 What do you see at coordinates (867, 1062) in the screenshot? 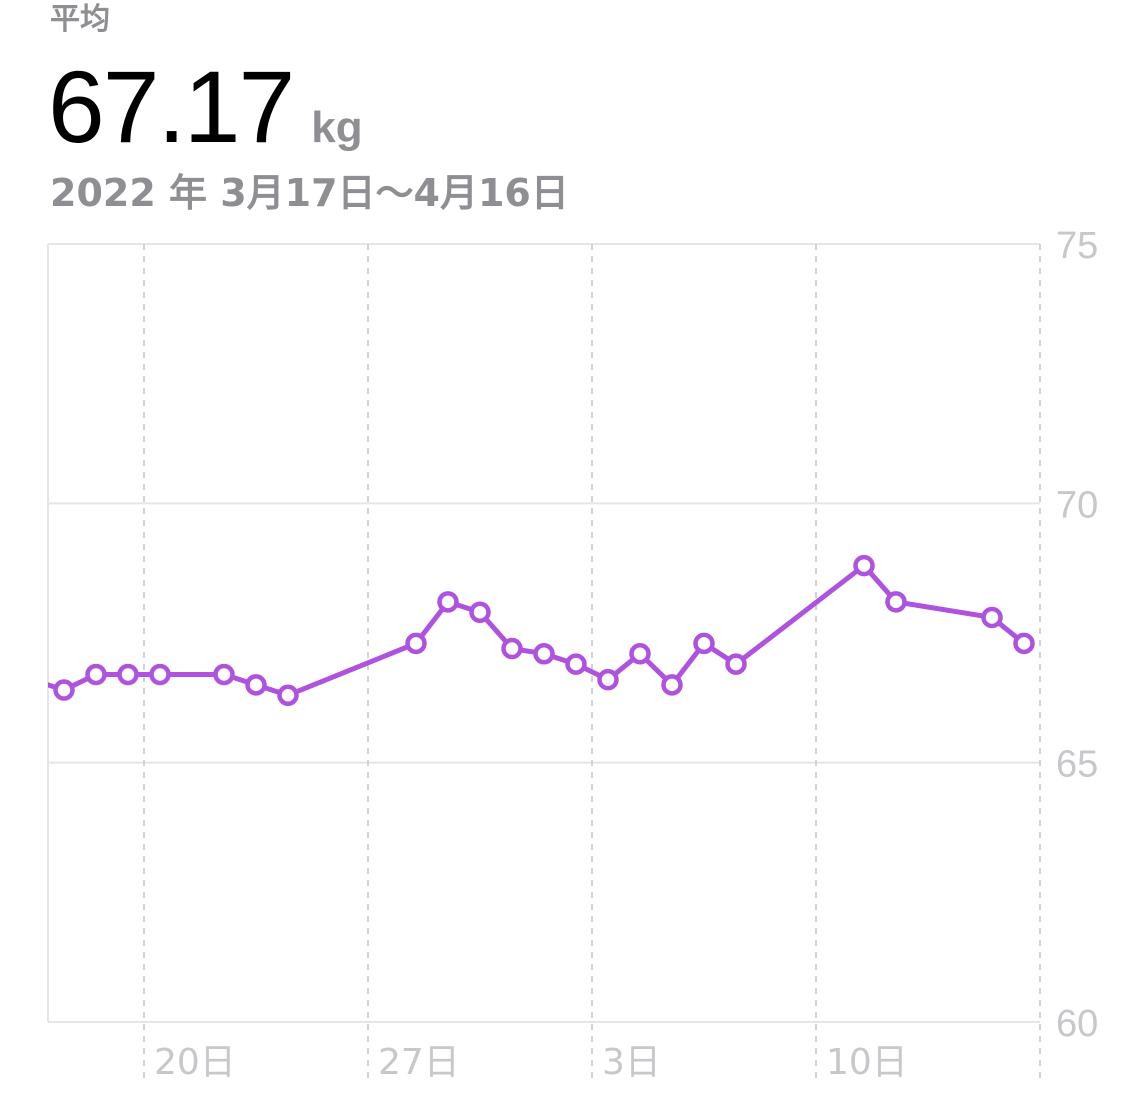
I see `x-tick-label: 10日` at bounding box center [867, 1062].